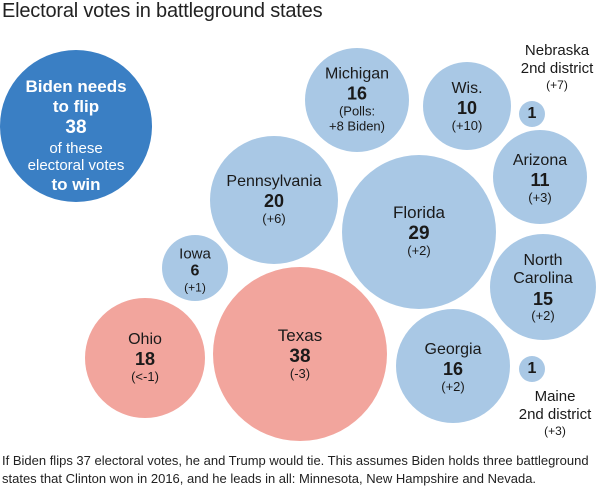 Image resolution: width=600 pixels, height=490 pixels. I want to click on callout-line1: Biden needs, so click(76, 87).